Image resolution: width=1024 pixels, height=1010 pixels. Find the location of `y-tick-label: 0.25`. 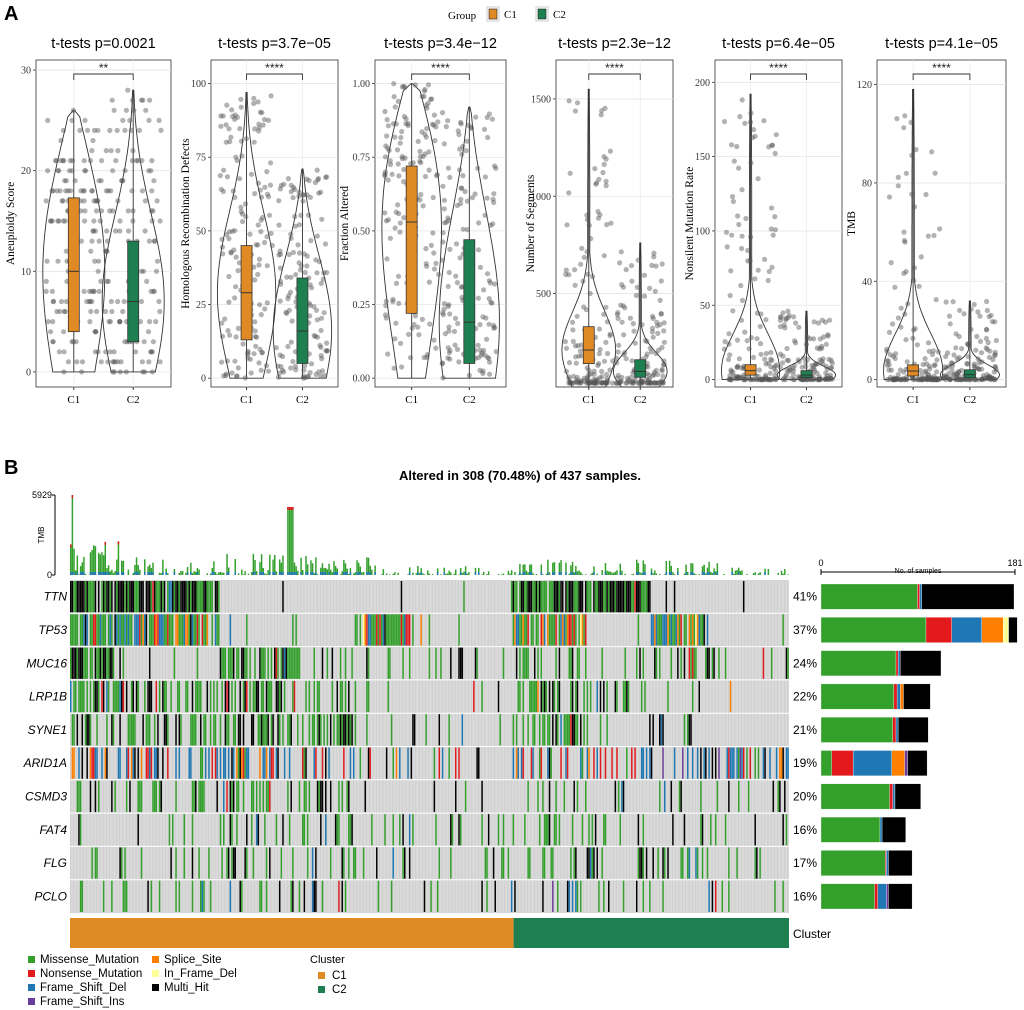

y-tick-label: 0.25 is located at coordinates (362, 305).